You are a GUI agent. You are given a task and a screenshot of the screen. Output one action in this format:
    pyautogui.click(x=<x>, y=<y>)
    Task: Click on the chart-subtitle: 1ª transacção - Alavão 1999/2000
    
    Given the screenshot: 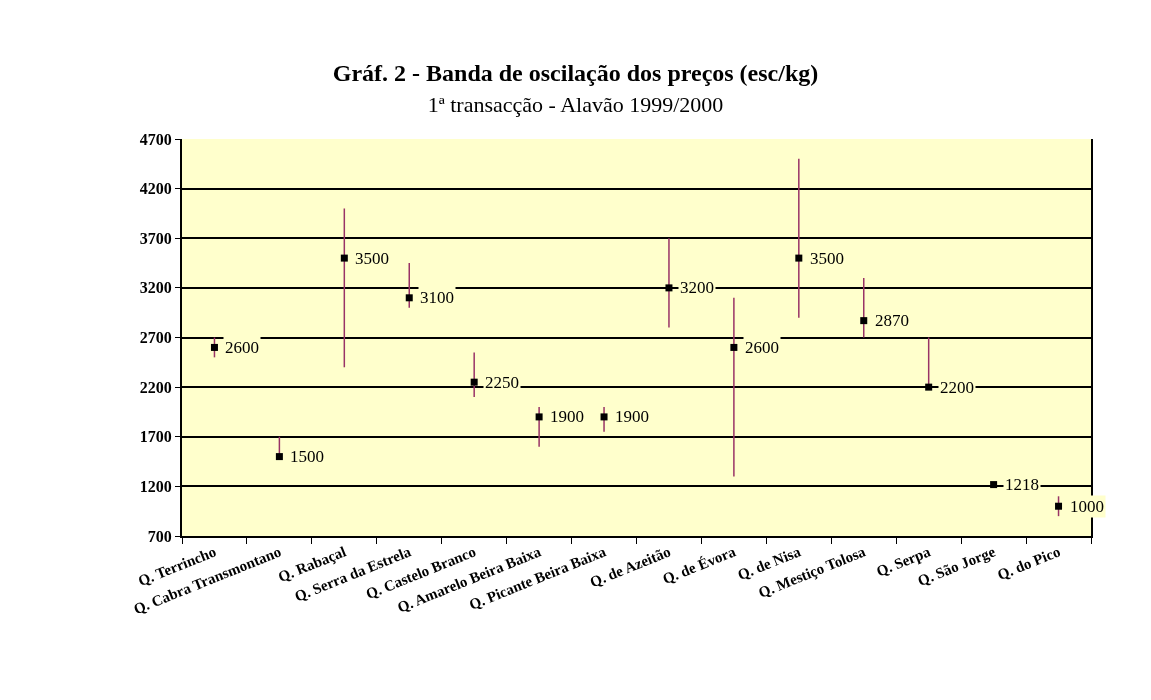 What is the action you would take?
    pyautogui.click(x=575, y=104)
    